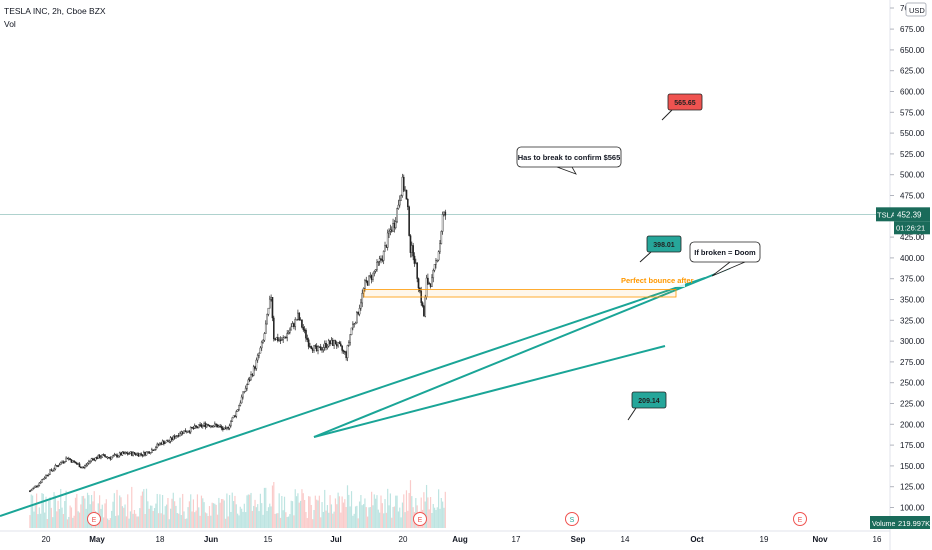  Describe the element at coordinates (912, 175) in the screenshot. I see `price-axis-label: 500.00` at that location.